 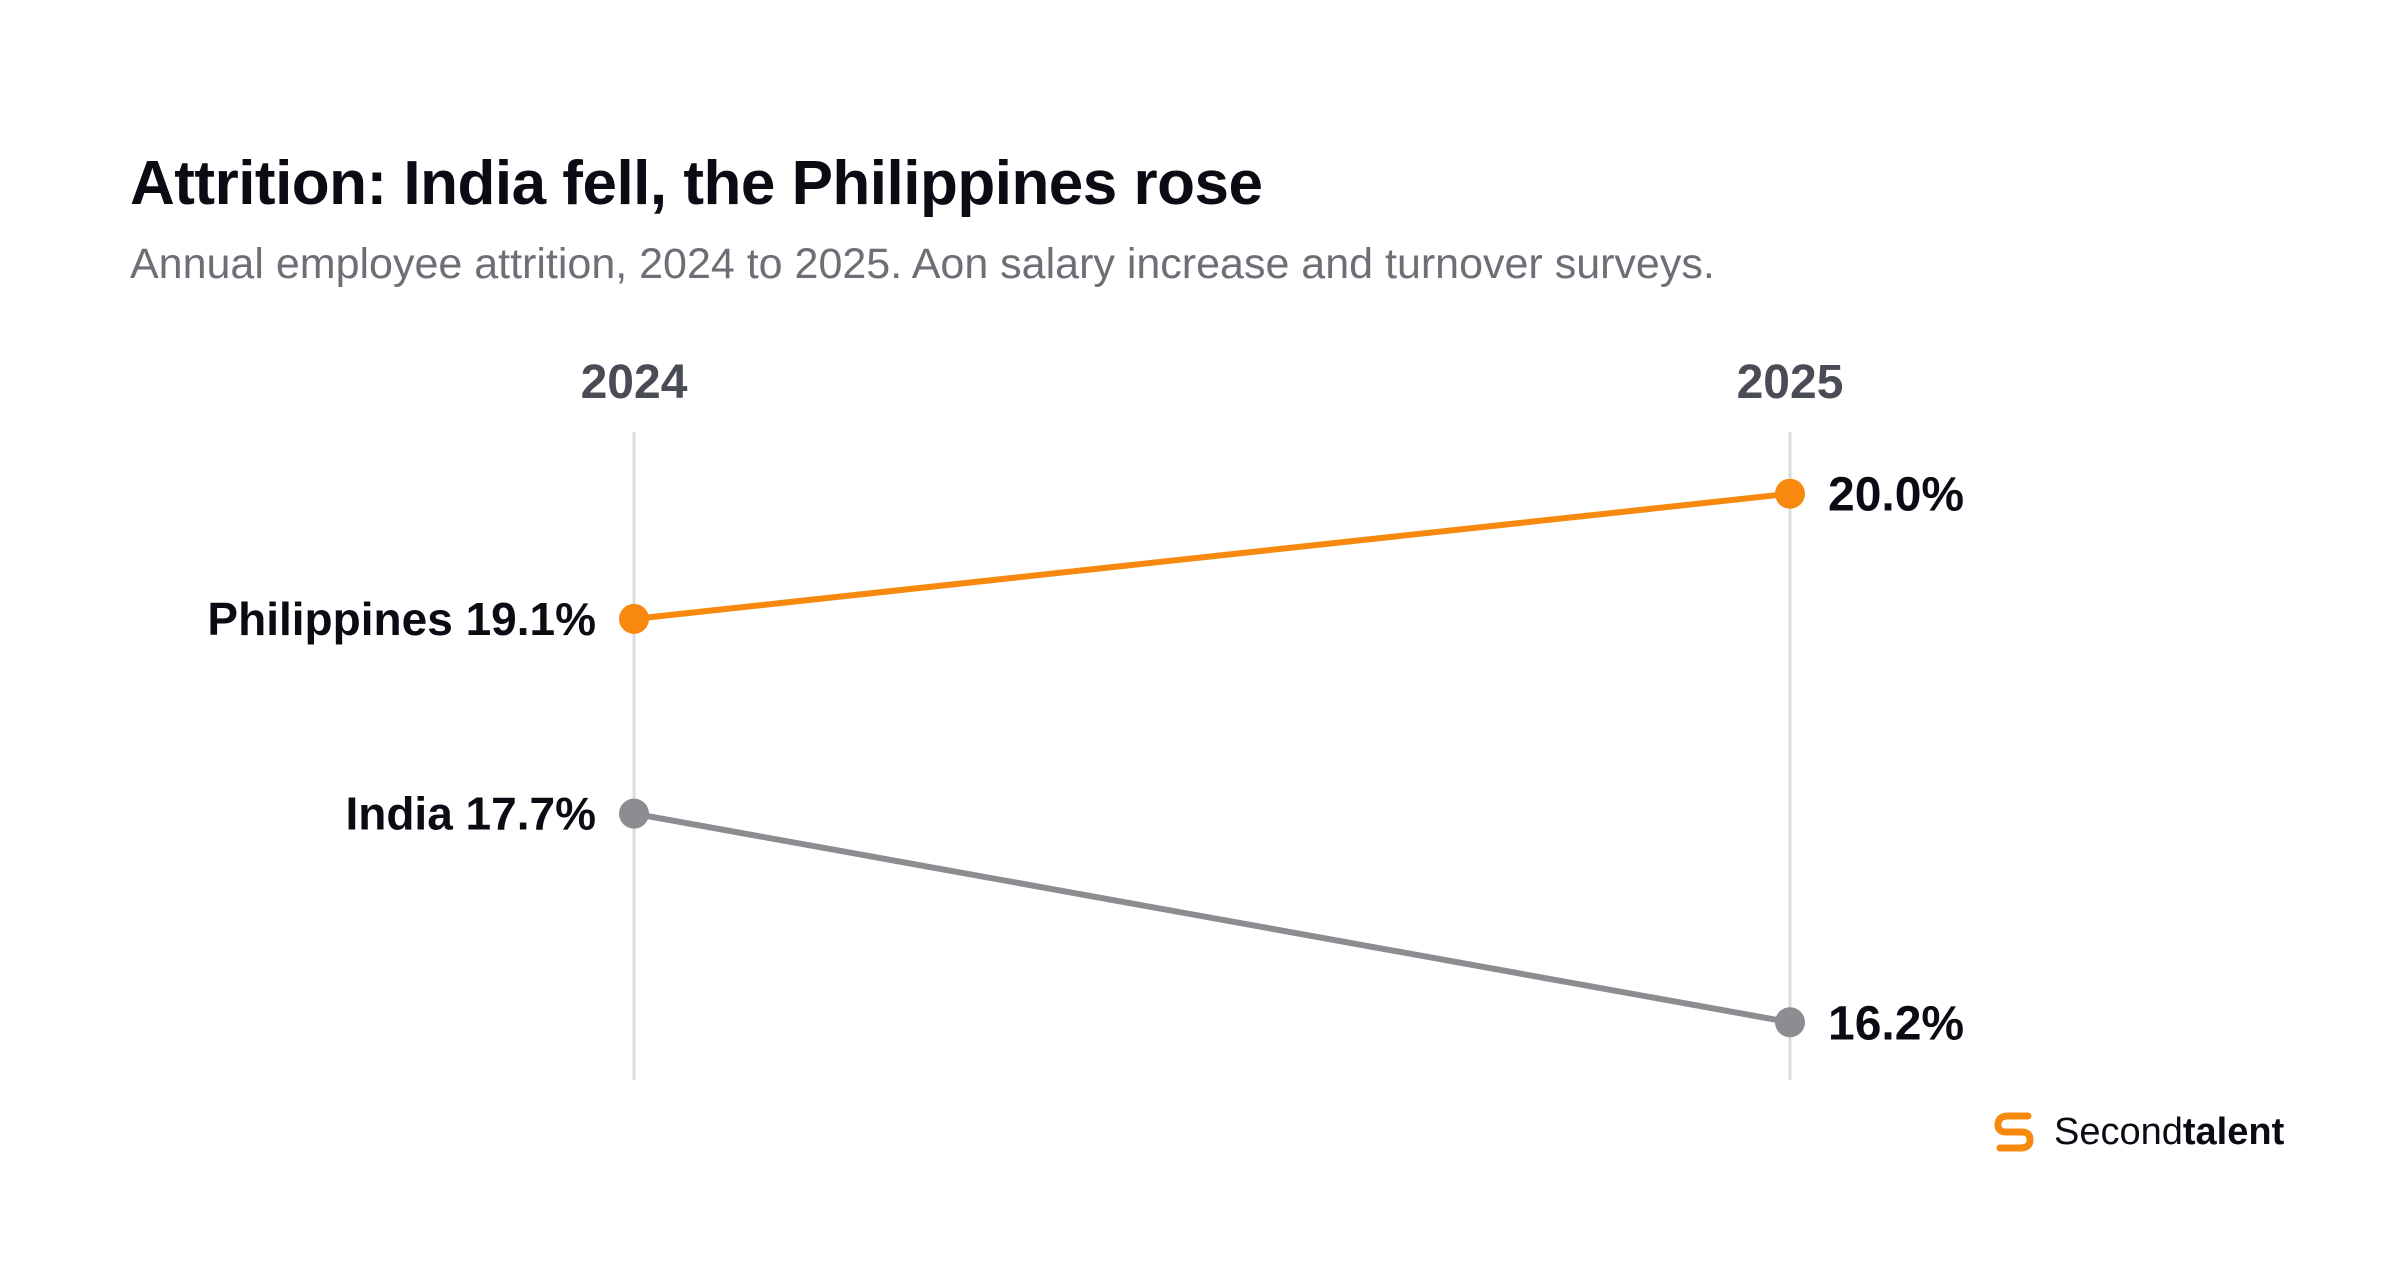 What do you see at coordinates (634, 813) in the screenshot?
I see `point-india-2024` at bounding box center [634, 813].